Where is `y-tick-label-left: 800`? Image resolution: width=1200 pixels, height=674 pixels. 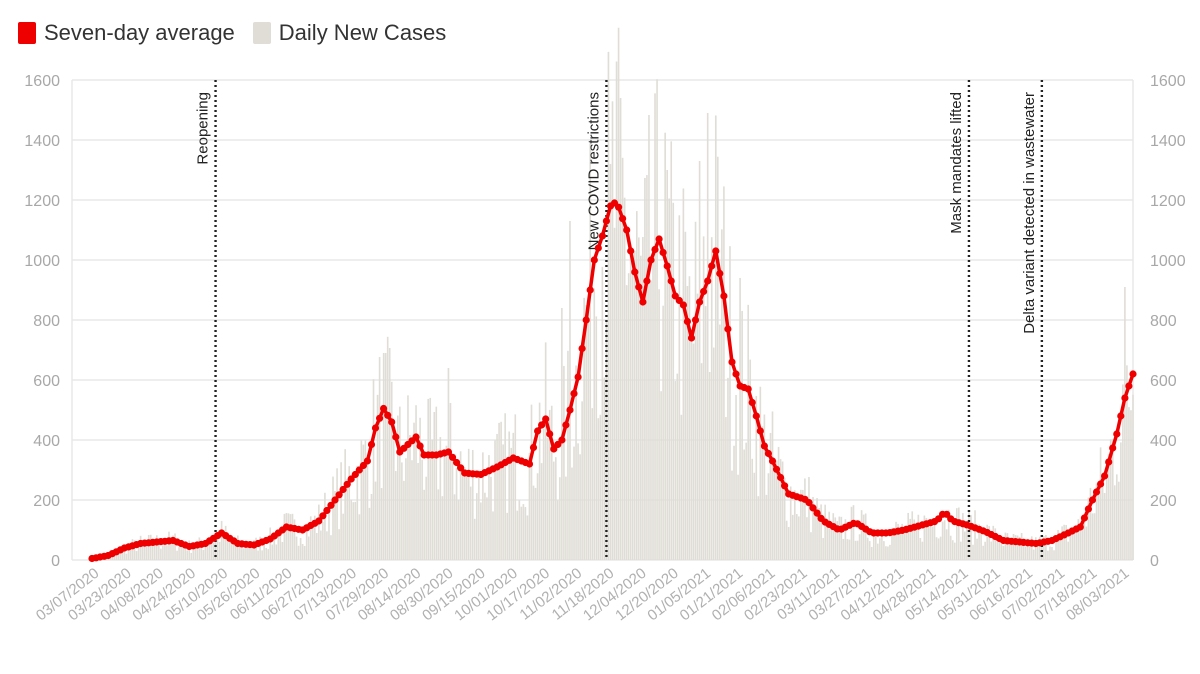 y-tick-label-left: 800 is located at coordinates (46, 321).